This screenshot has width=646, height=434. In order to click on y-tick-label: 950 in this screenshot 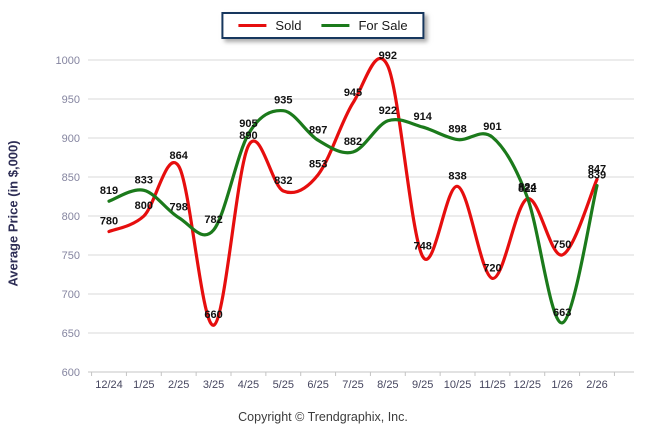, I will do `click(71, 100)`.